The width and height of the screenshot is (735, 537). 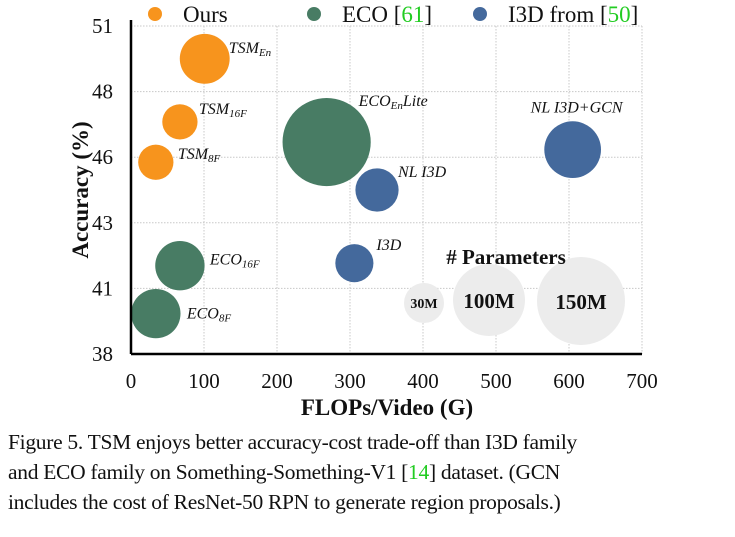 I want to click on x-tick-label: 100, so click(x=204, y=381).